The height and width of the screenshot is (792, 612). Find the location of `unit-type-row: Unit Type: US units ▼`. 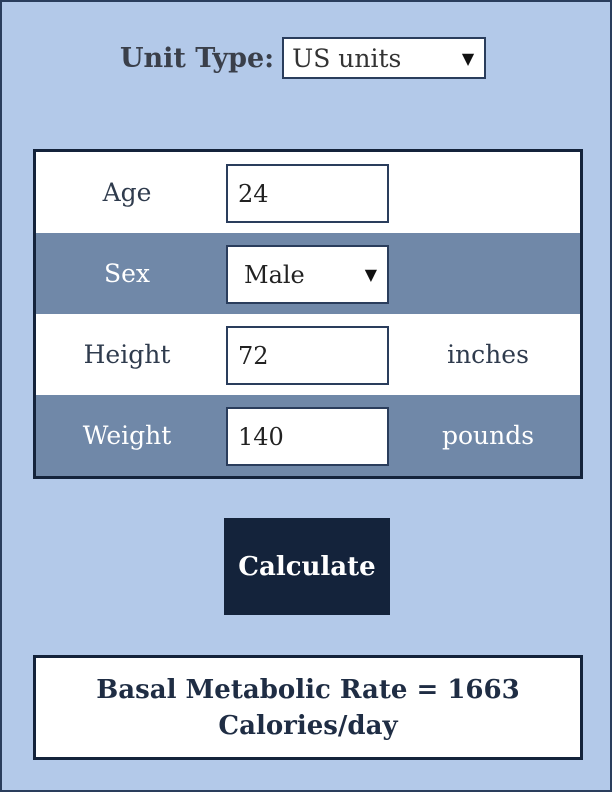

unit-type-row: Unit Type: US units ▼ is located at coordinates (303, 58).